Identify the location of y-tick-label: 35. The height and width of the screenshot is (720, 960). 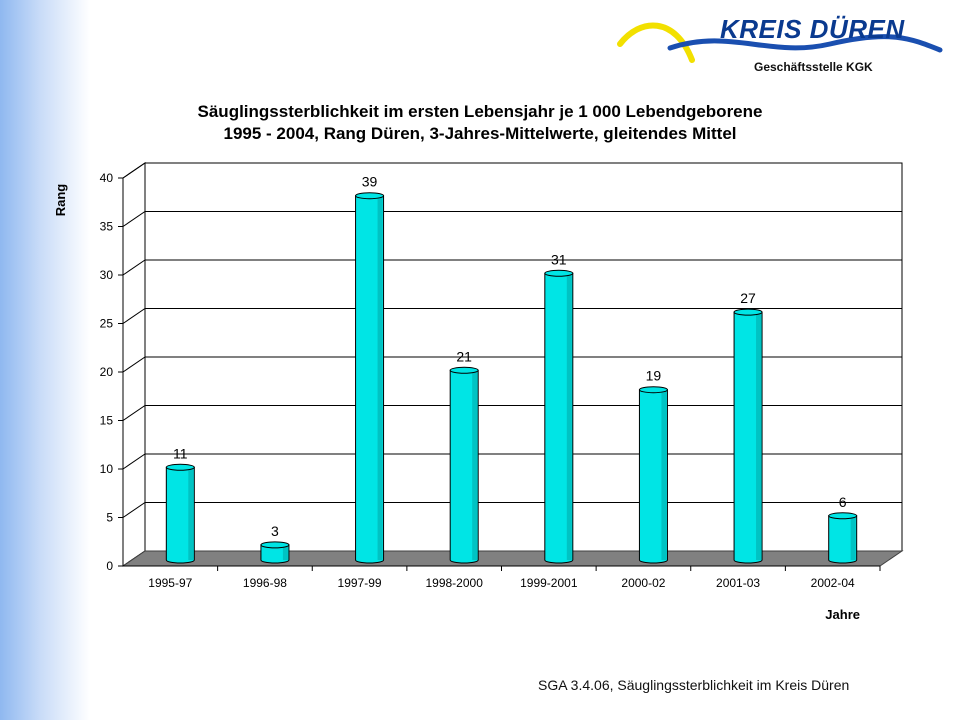
(107, 227).